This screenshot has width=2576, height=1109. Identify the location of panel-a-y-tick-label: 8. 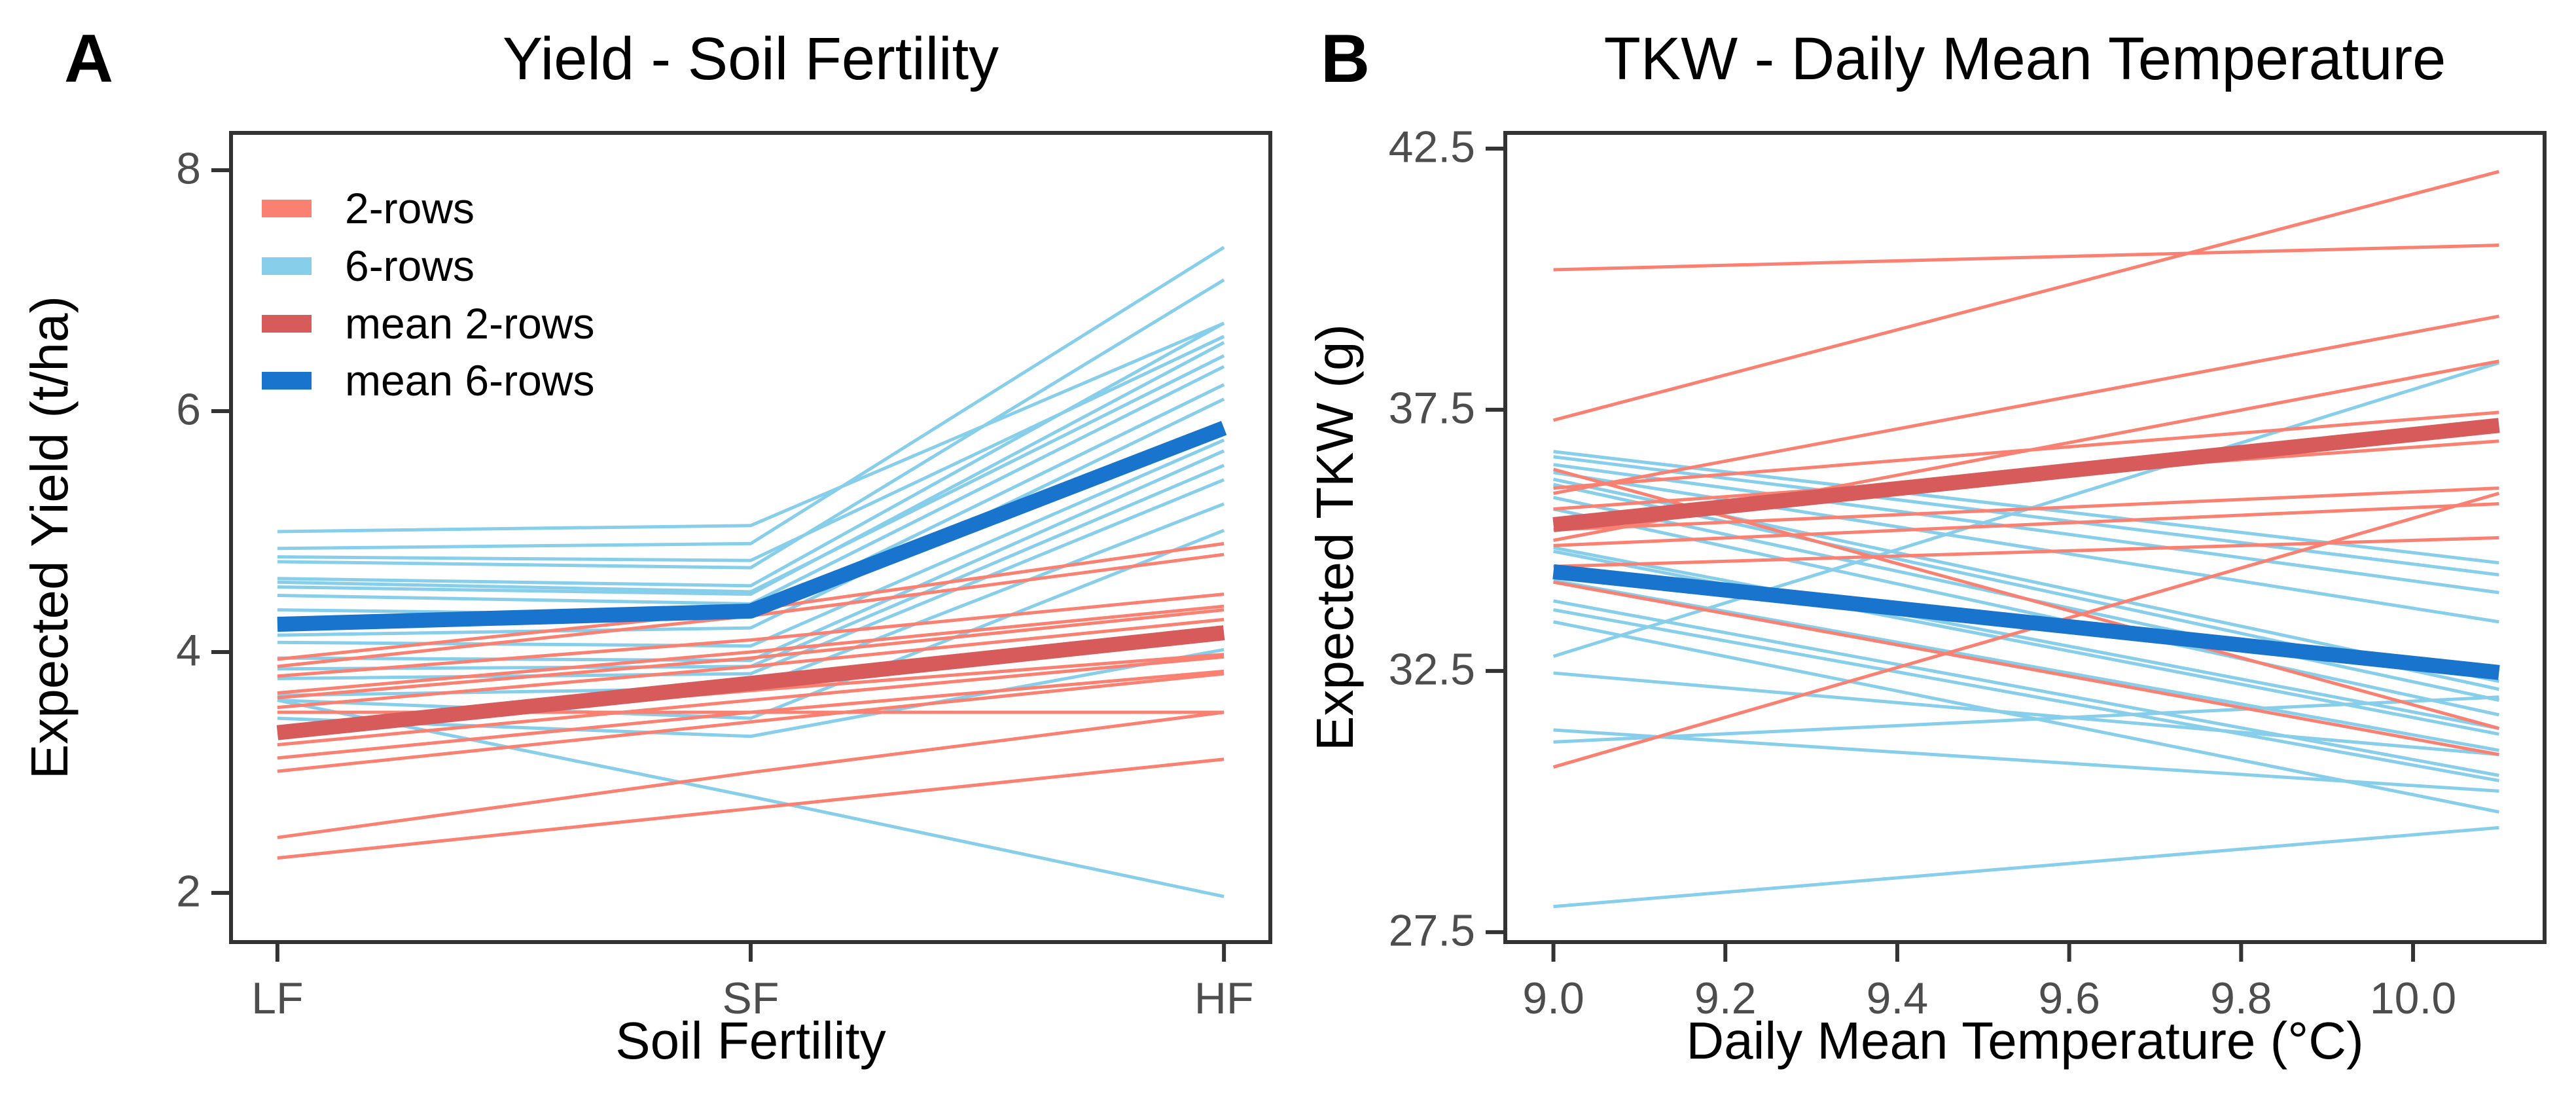
(188, 168).